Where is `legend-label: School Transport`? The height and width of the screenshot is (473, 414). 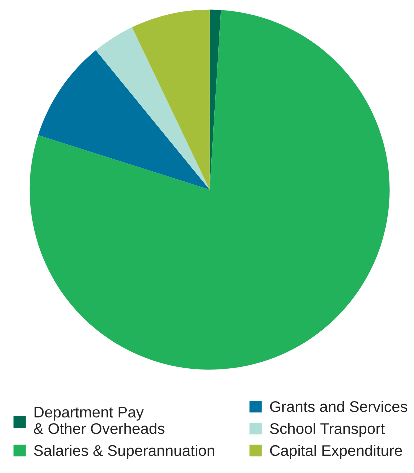 legend-label: School Transport is located at coordinates (327, 430).